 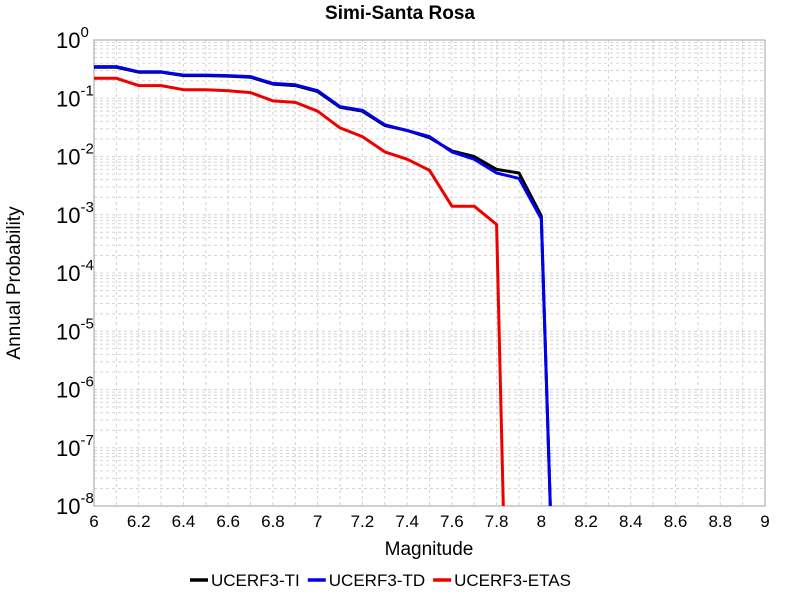 What do you see at coordinates (228, 521) in the screenshot?
I see `x-tick-label: 6.6` at bounding box center [228, 521].